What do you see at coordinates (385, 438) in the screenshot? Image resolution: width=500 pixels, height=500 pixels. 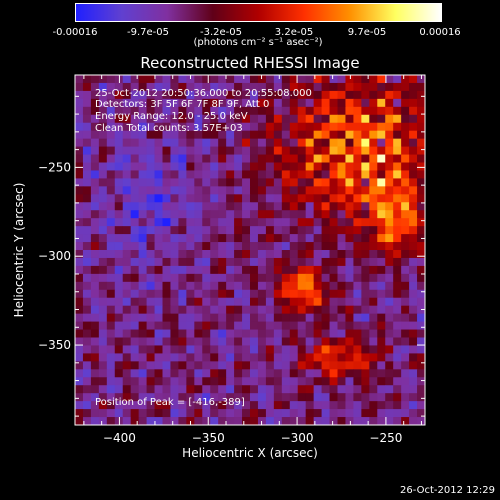 I see `x-tick-label: −250` at bounding box center [385, 438].